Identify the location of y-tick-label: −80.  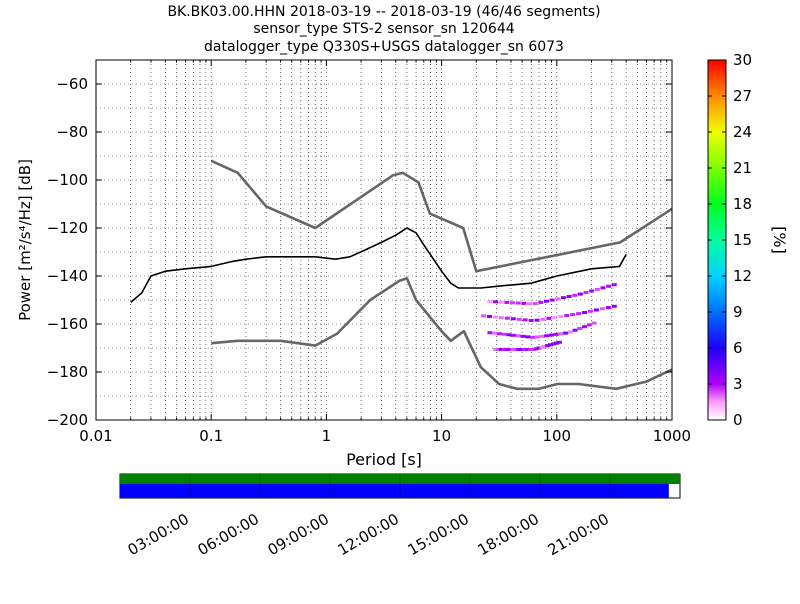
(72, 132).